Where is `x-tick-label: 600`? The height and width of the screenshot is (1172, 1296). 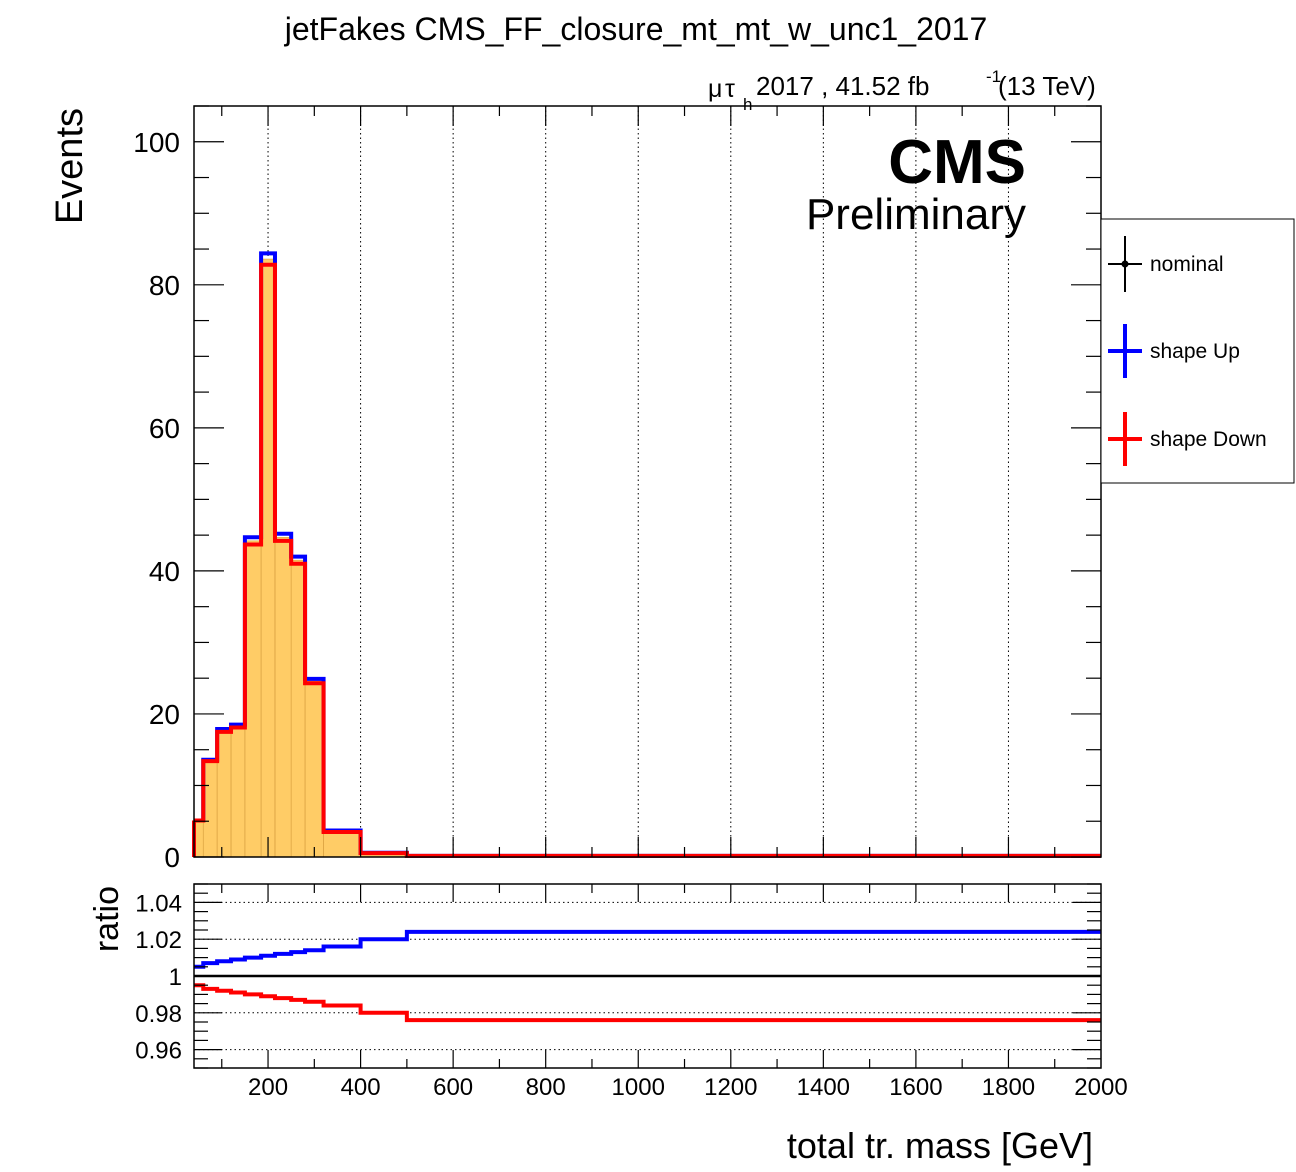 x-tick-label: 600 is located at coordinates (453, 1087).